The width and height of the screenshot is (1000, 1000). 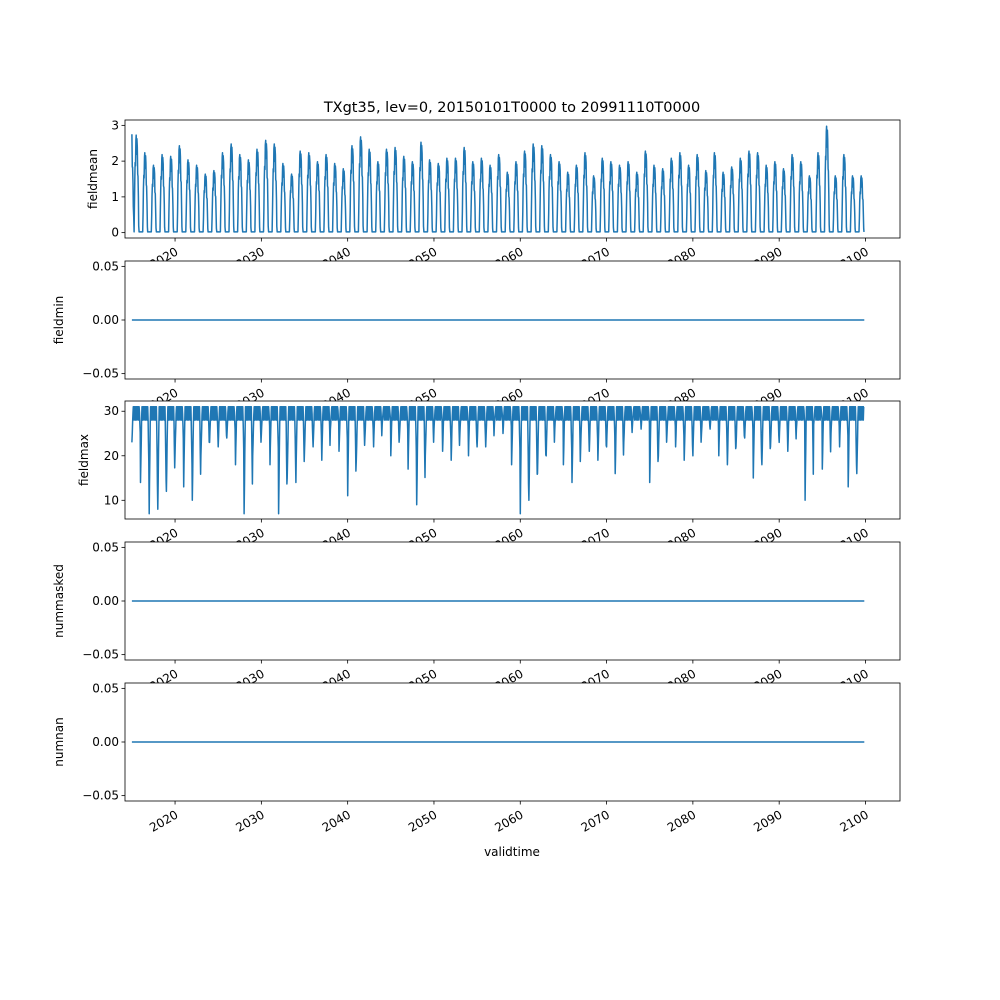 I want to click on x-tick-label: 2030, so click(x=249, y=820).